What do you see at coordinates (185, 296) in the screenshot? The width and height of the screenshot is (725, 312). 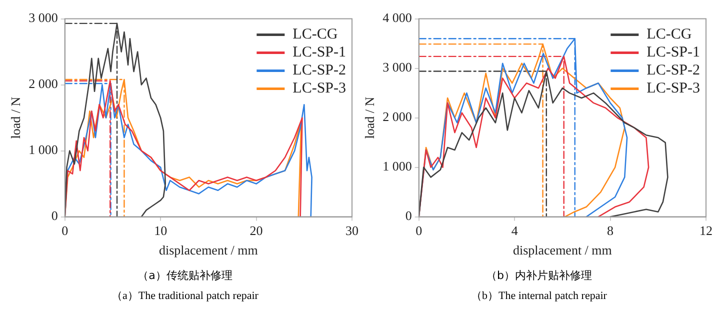 I see `text: （a）The traditional patch repair` at bounding box center [185, 296].